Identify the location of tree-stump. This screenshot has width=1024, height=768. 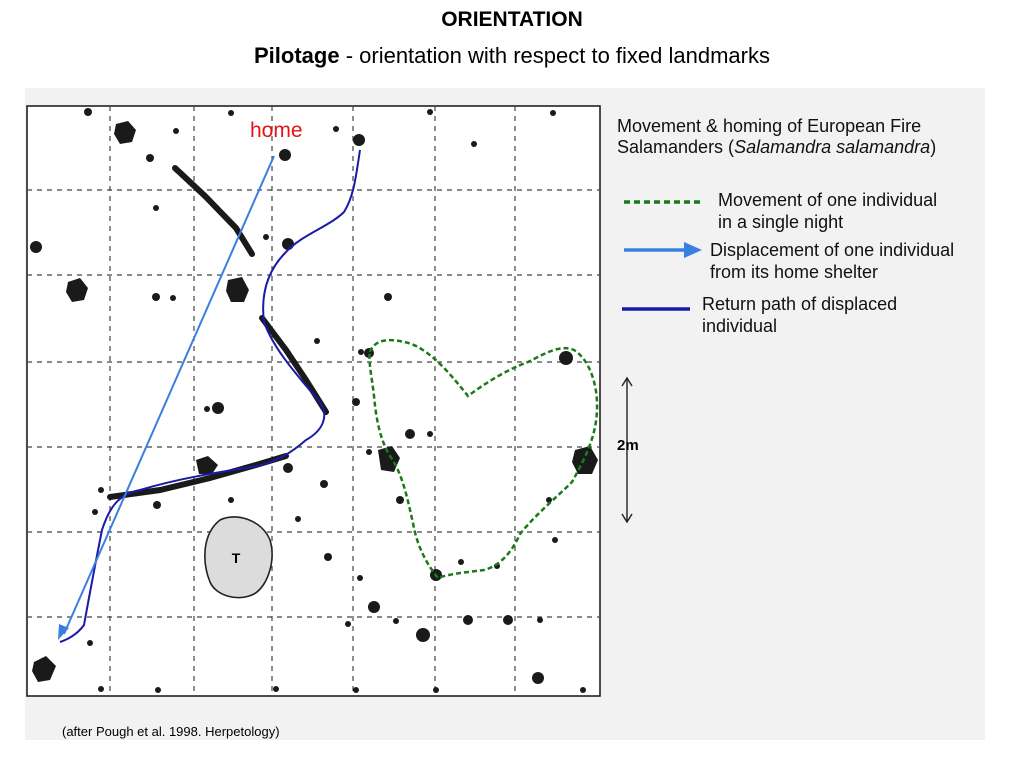
(238, 557).